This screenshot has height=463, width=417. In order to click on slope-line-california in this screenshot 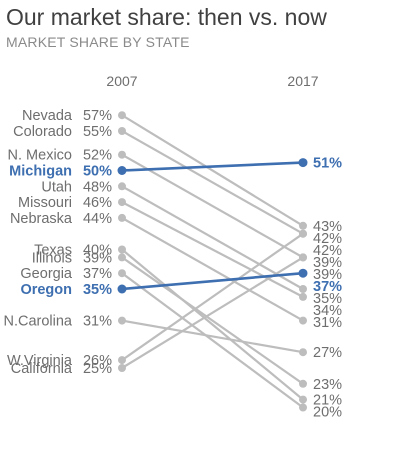, I will do `click(212, 312)`.